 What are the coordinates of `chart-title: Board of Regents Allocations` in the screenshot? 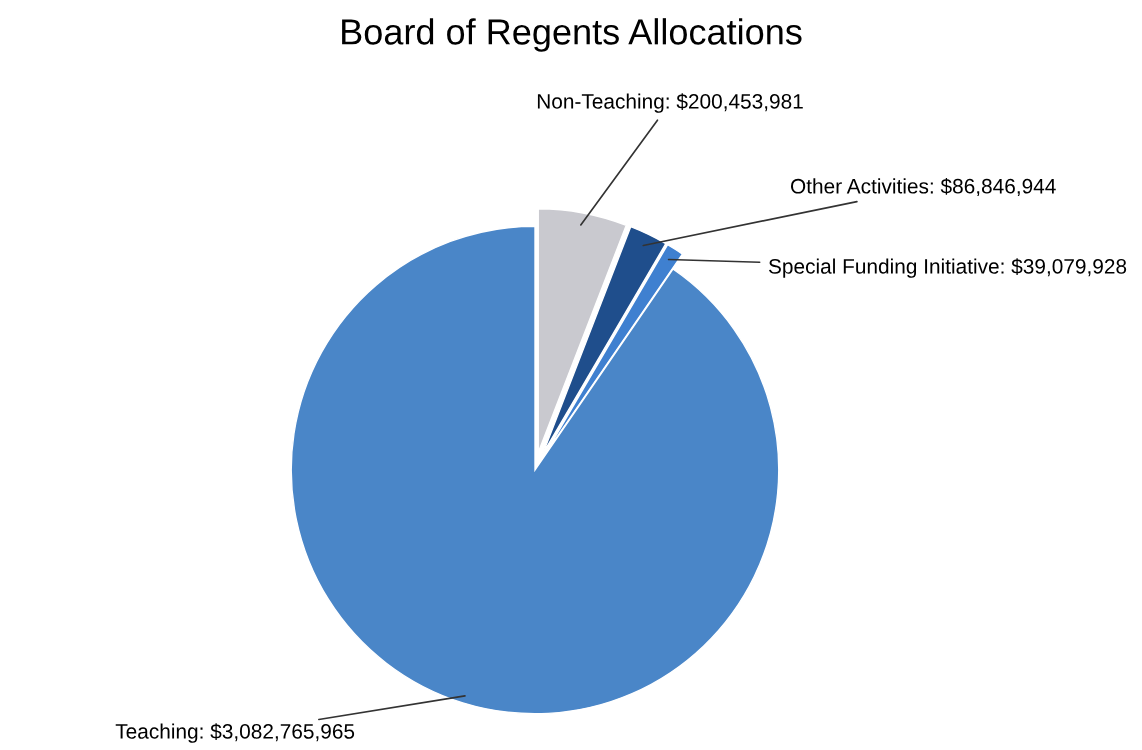 It's located at (572, 35).